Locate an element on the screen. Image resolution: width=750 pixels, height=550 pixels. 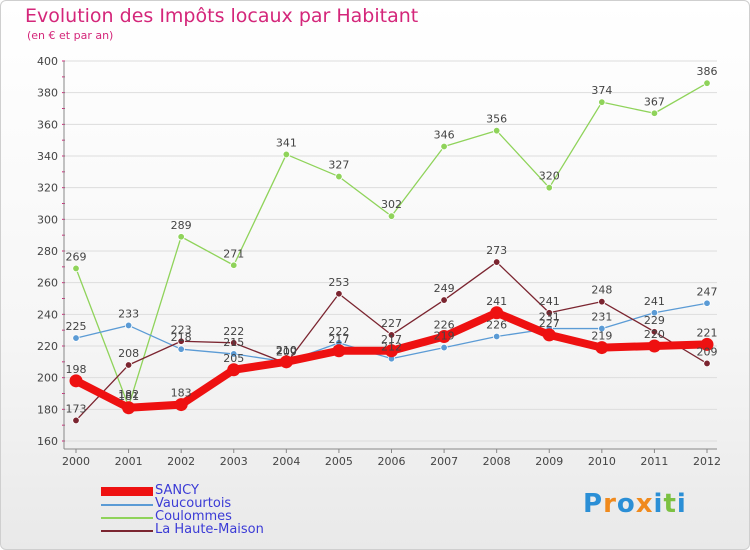
legend-label-coulommes: Coulommes is located at coordinates (193, 516).